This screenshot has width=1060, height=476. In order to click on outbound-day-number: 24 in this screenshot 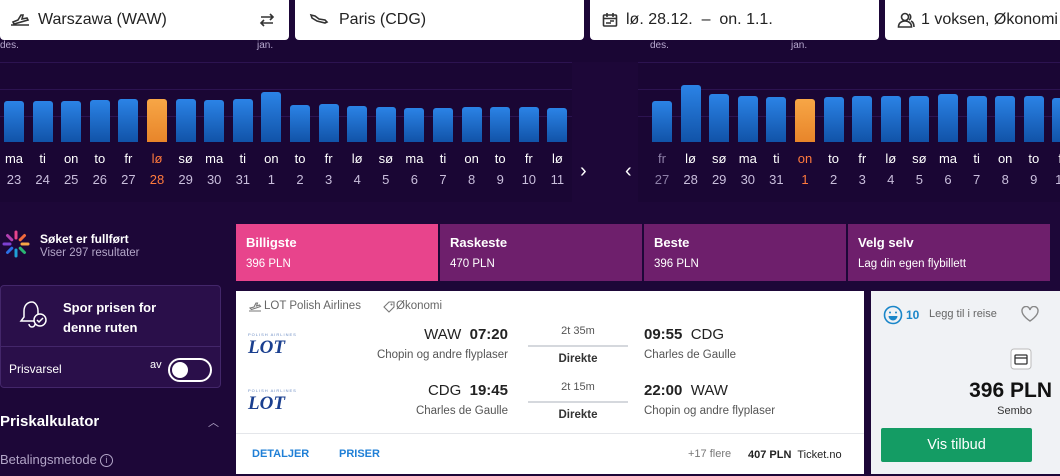, I will do `click(42, 179)`.